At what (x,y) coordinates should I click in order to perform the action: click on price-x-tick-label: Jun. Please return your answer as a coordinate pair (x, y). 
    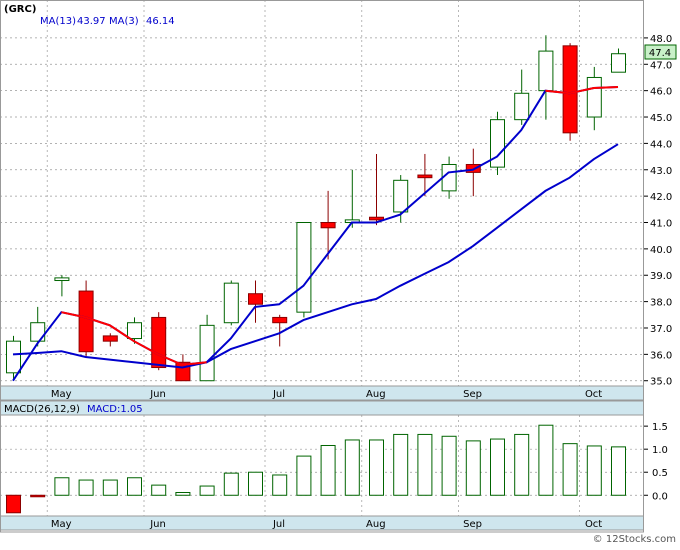
    Looking at the image, I should click on (157, 394).